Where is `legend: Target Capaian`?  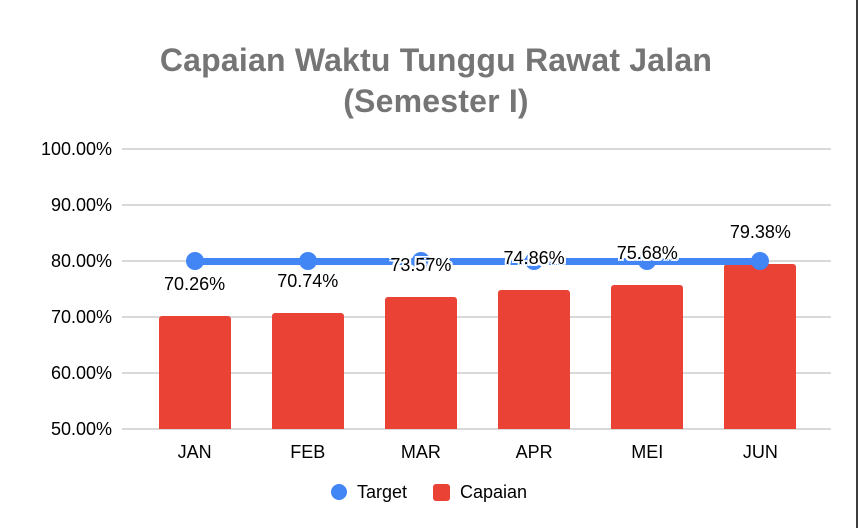 legend: Target Capaian is located at coordinates (429, 492).